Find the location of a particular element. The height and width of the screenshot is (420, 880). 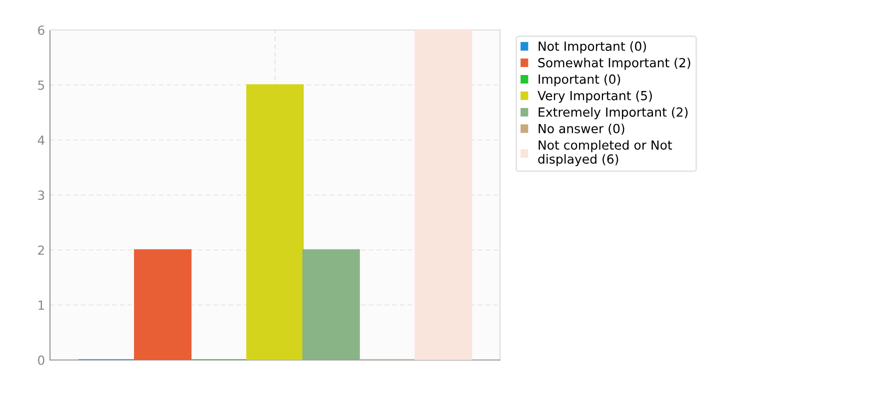

legend-label: No answer (0) is located at coordinates (581, 129).